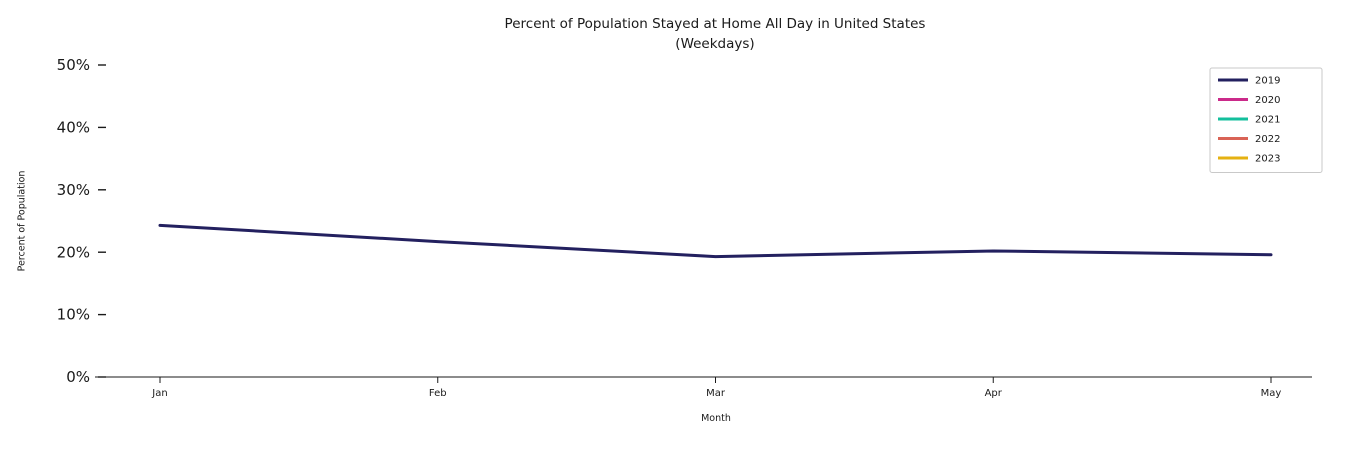 This screenshot has height=450, width=1350. Describe the element at coordinates (1267, 80) in the screenshot. I see `legend-label-2019: 2019` at that location.